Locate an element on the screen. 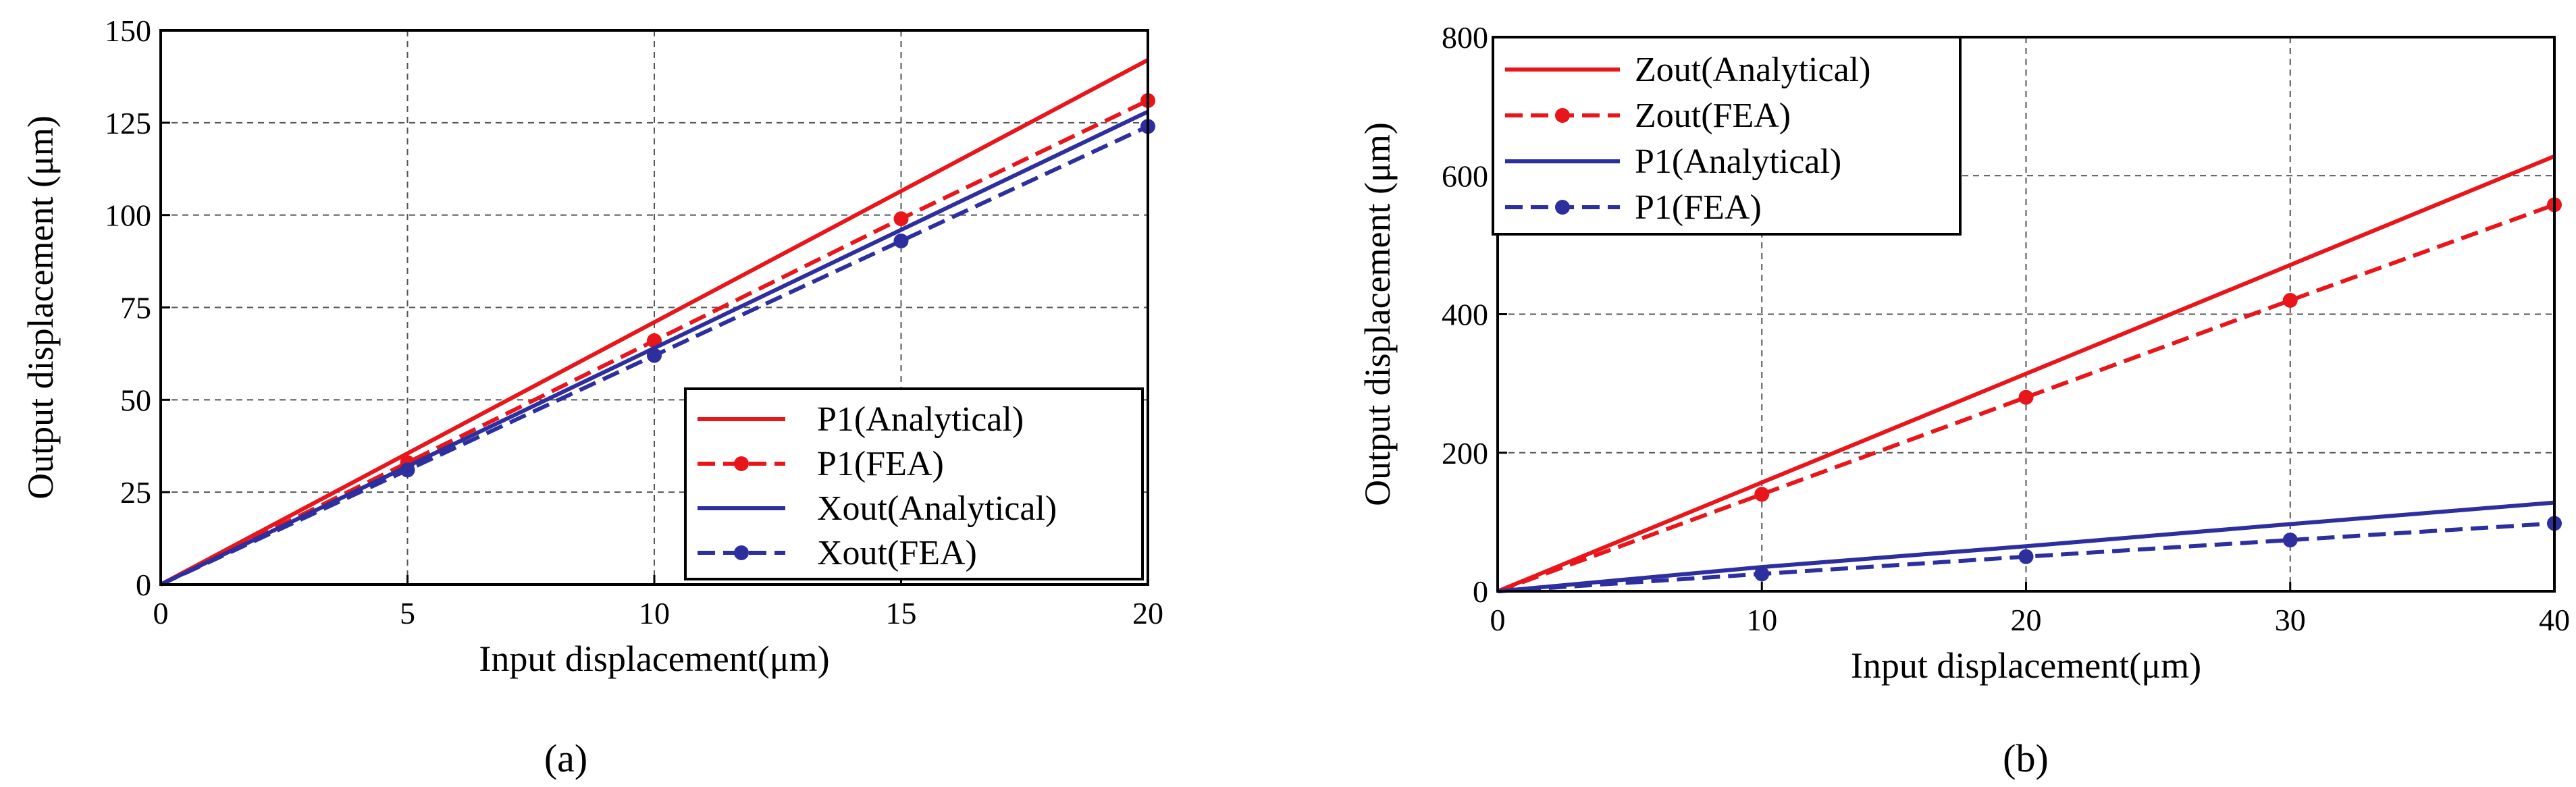  legend-label: Zout(FEA) is located at coordinates (1713, 116).